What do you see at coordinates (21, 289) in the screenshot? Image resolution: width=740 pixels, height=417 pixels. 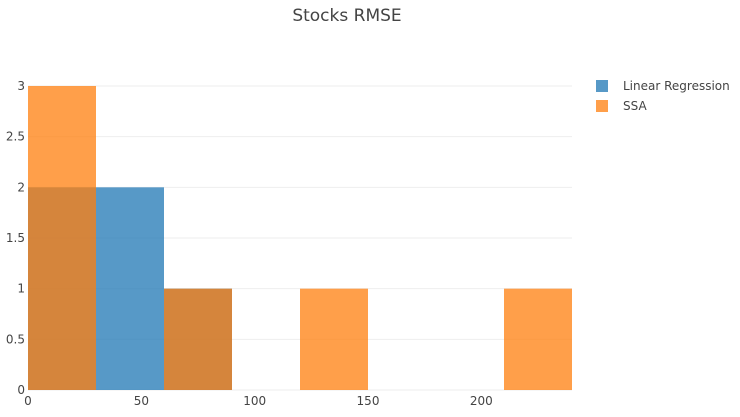 I see `y-tick-label-2: 1` at bounding box center [21, 289].